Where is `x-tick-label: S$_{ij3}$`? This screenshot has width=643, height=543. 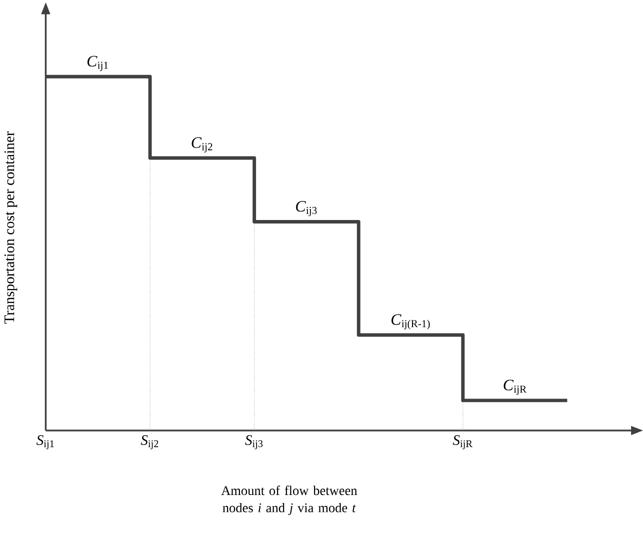
x-tick-label: S$_{ij3}$ is located at coordinates (254, 442).